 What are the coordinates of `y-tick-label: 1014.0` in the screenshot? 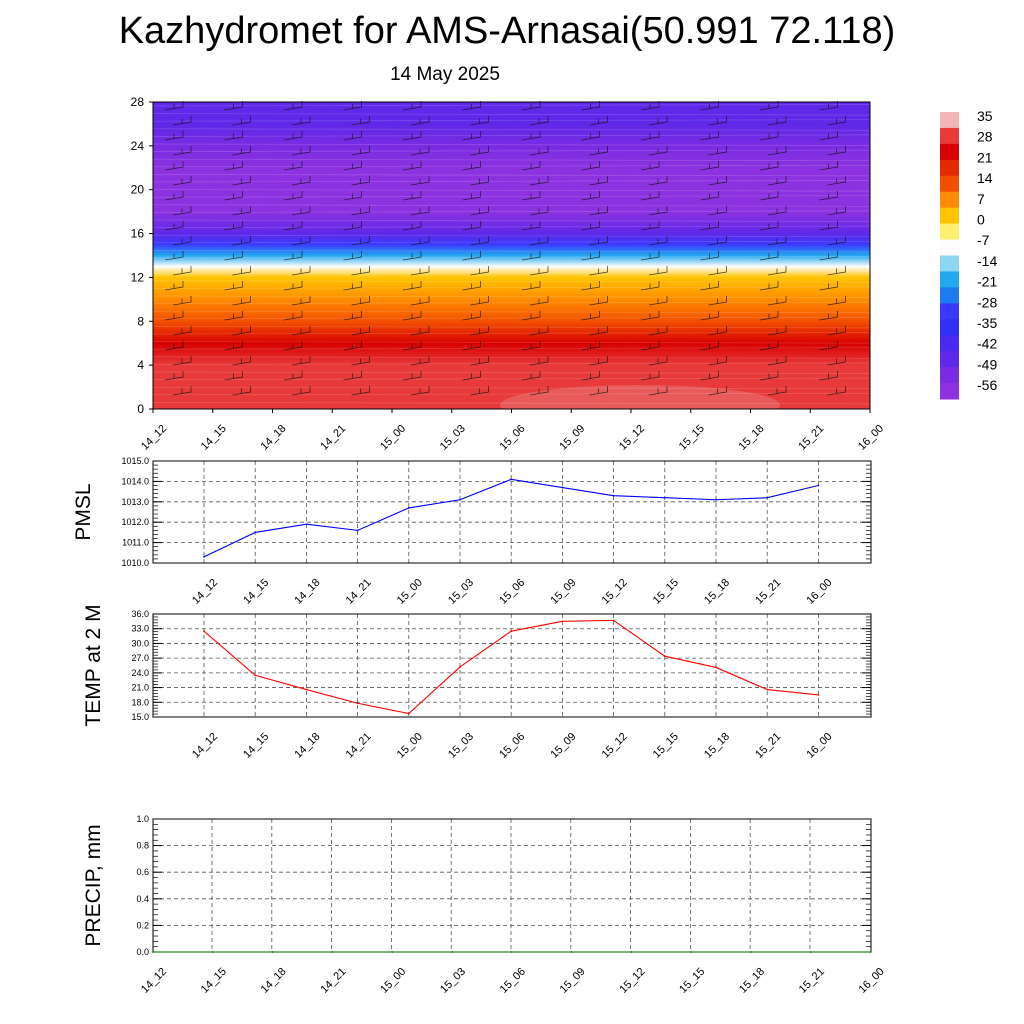 It's located at (135, 481).